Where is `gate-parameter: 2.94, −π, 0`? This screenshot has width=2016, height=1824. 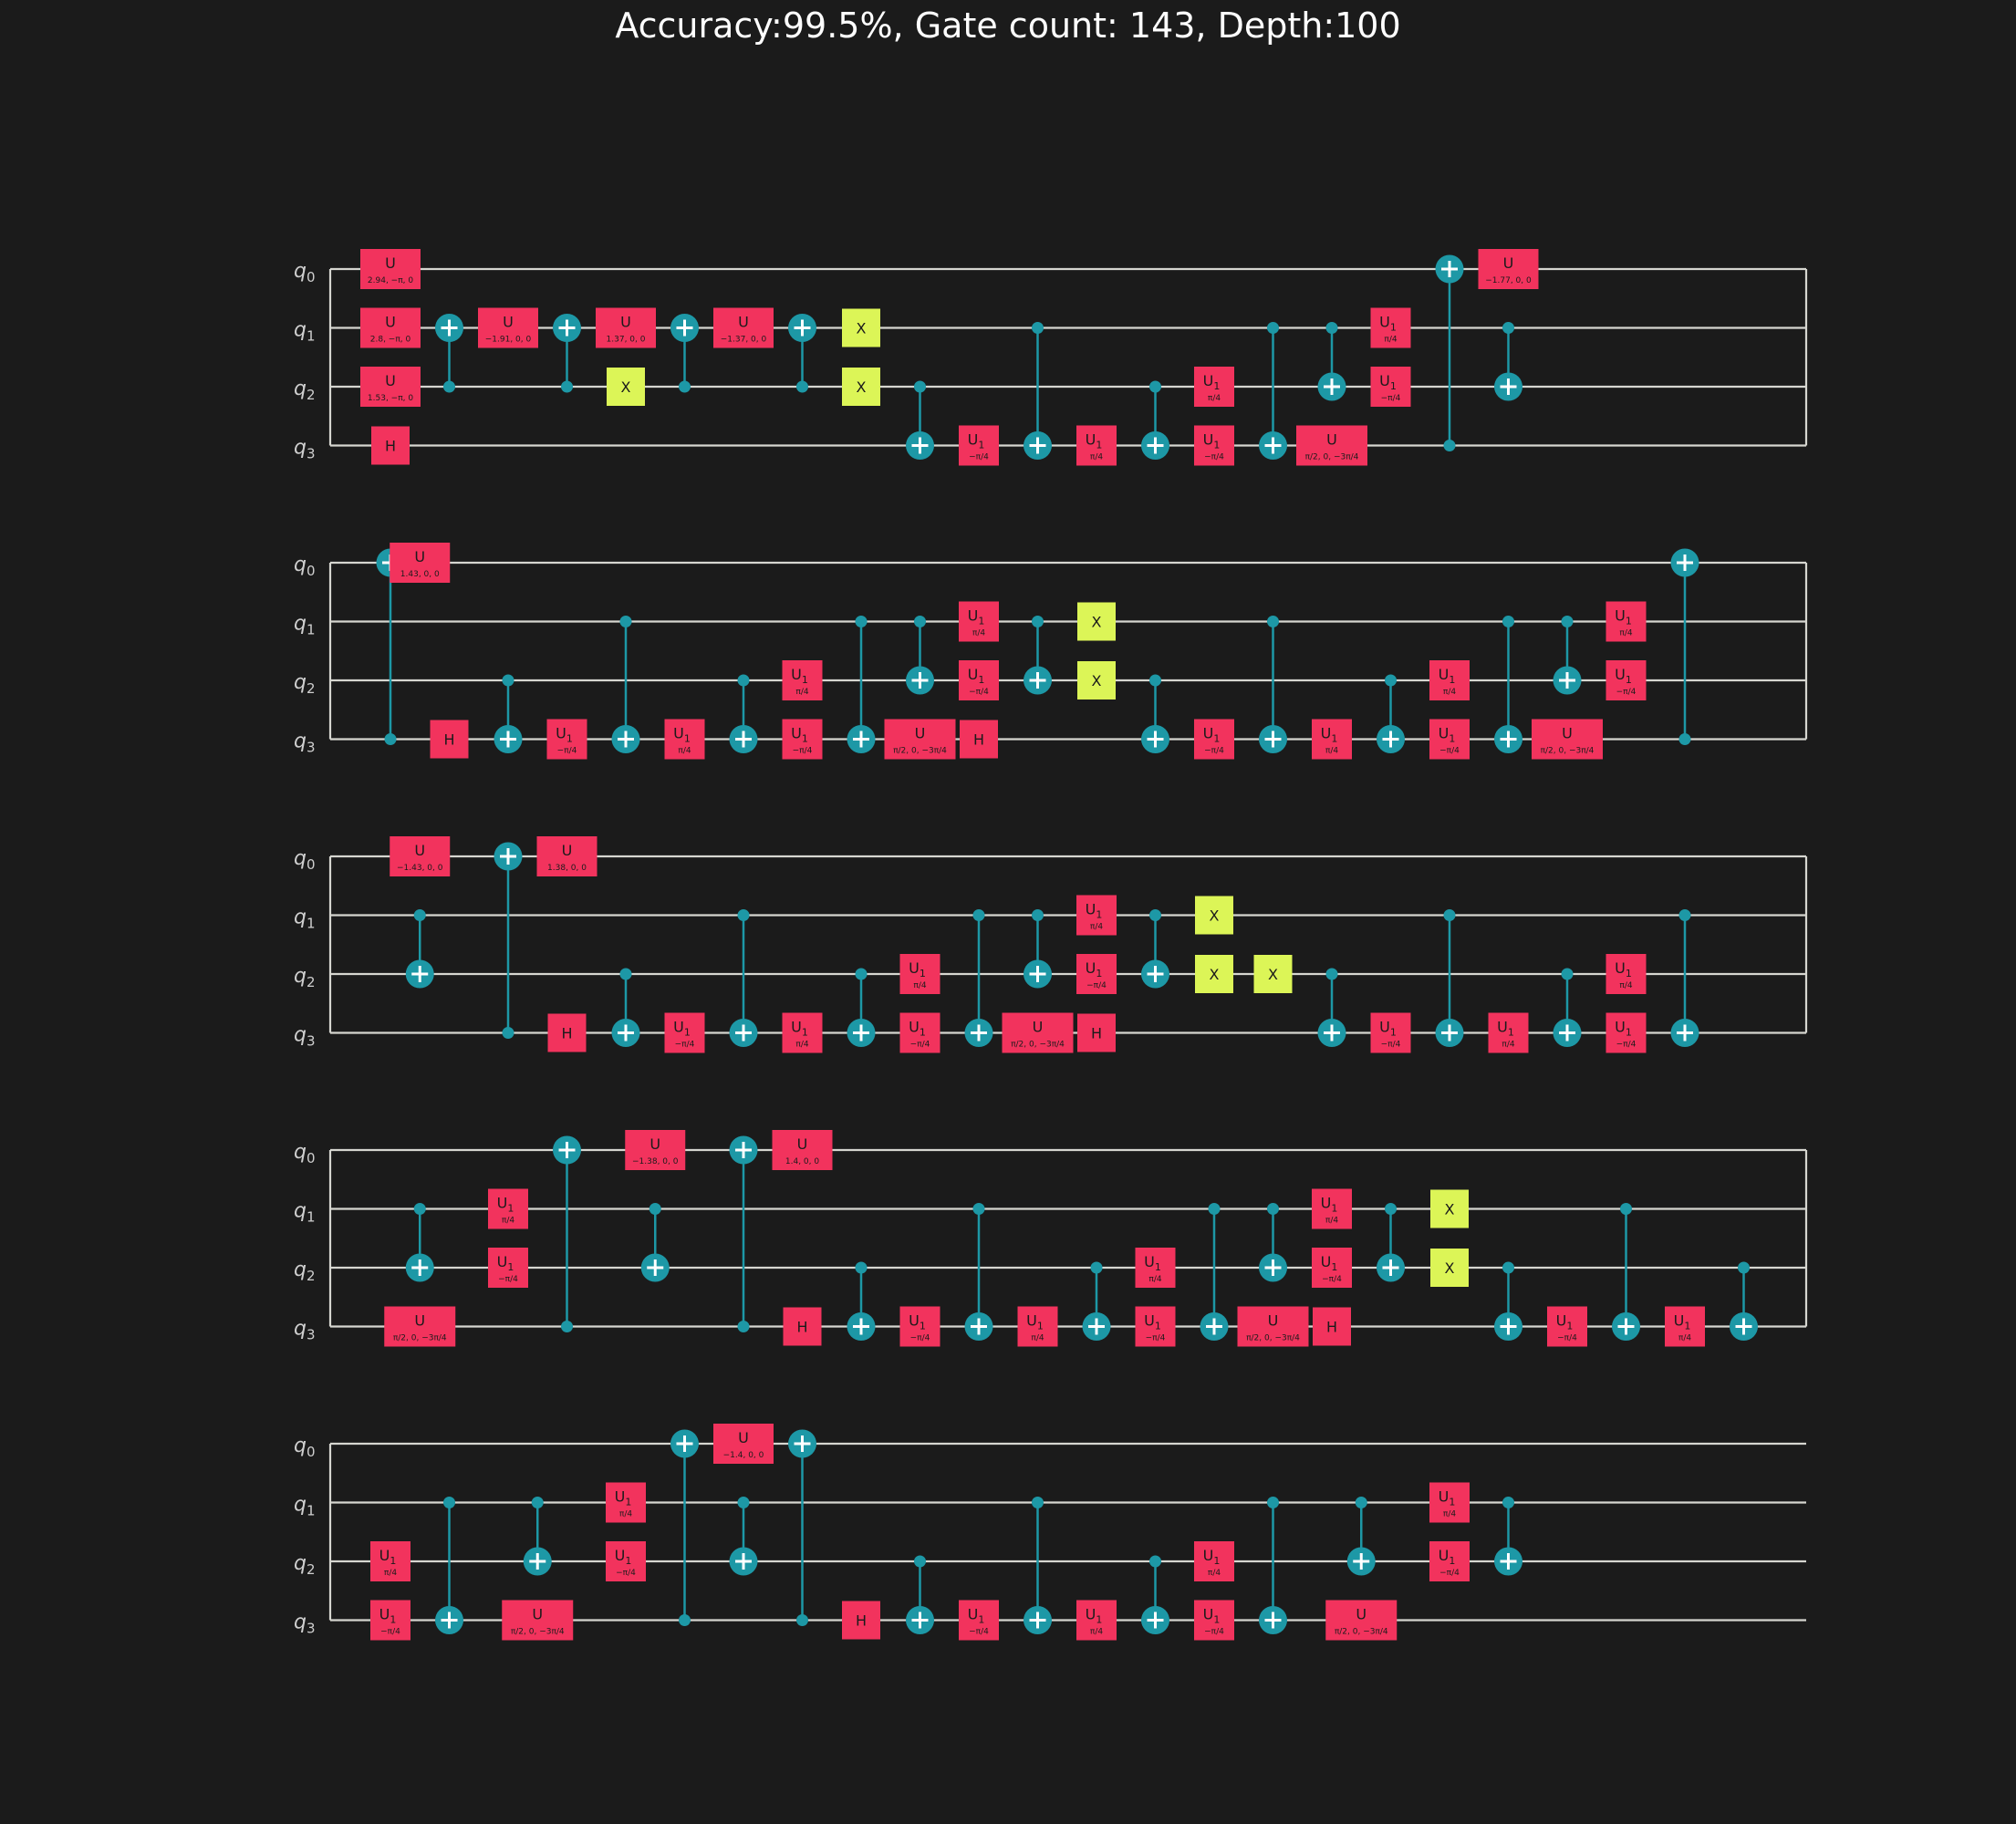 gate-parameter: 2.94, −π, 0 is located at coordinates (391, 280).